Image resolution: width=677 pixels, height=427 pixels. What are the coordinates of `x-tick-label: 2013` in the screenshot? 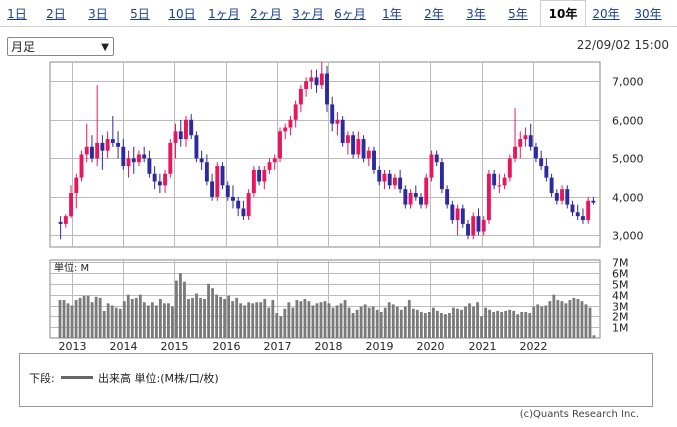 It's located at (73, 346).